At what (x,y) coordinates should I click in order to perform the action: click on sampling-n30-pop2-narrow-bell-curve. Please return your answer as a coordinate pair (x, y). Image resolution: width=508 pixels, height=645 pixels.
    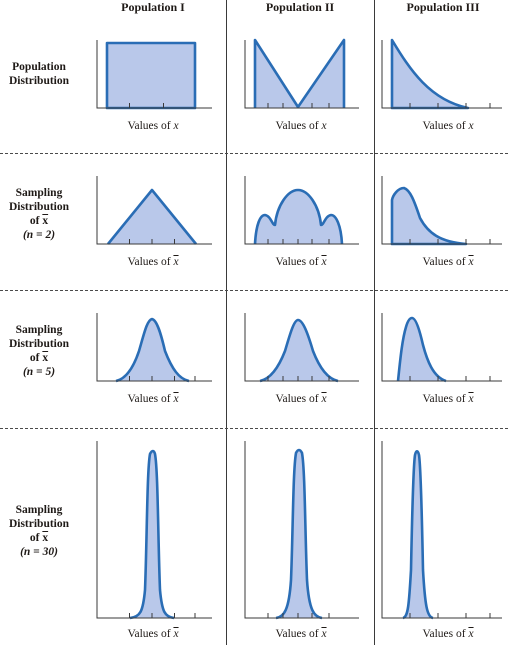
    Looking at the image, I should click on (299, 534).